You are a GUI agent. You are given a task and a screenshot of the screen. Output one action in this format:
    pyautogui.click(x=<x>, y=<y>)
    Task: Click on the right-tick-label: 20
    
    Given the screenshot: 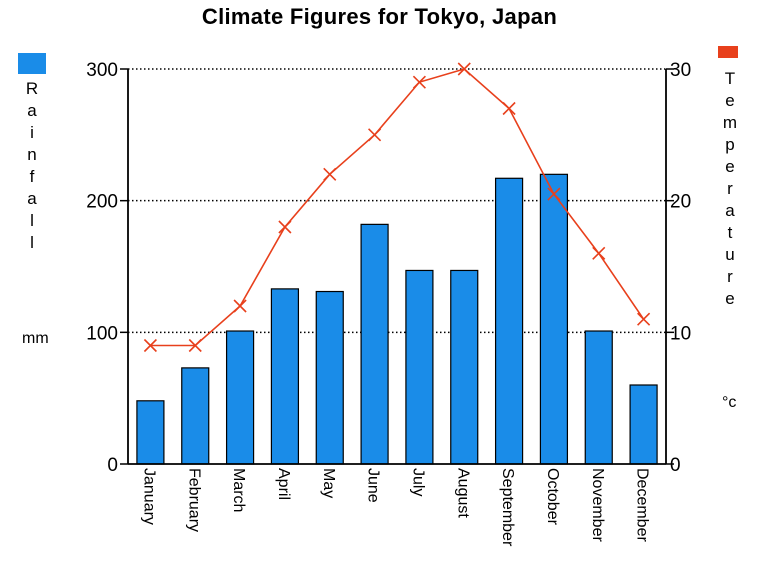 What is the action you would take?
    pyautogui.click(x=680, y=202)
    